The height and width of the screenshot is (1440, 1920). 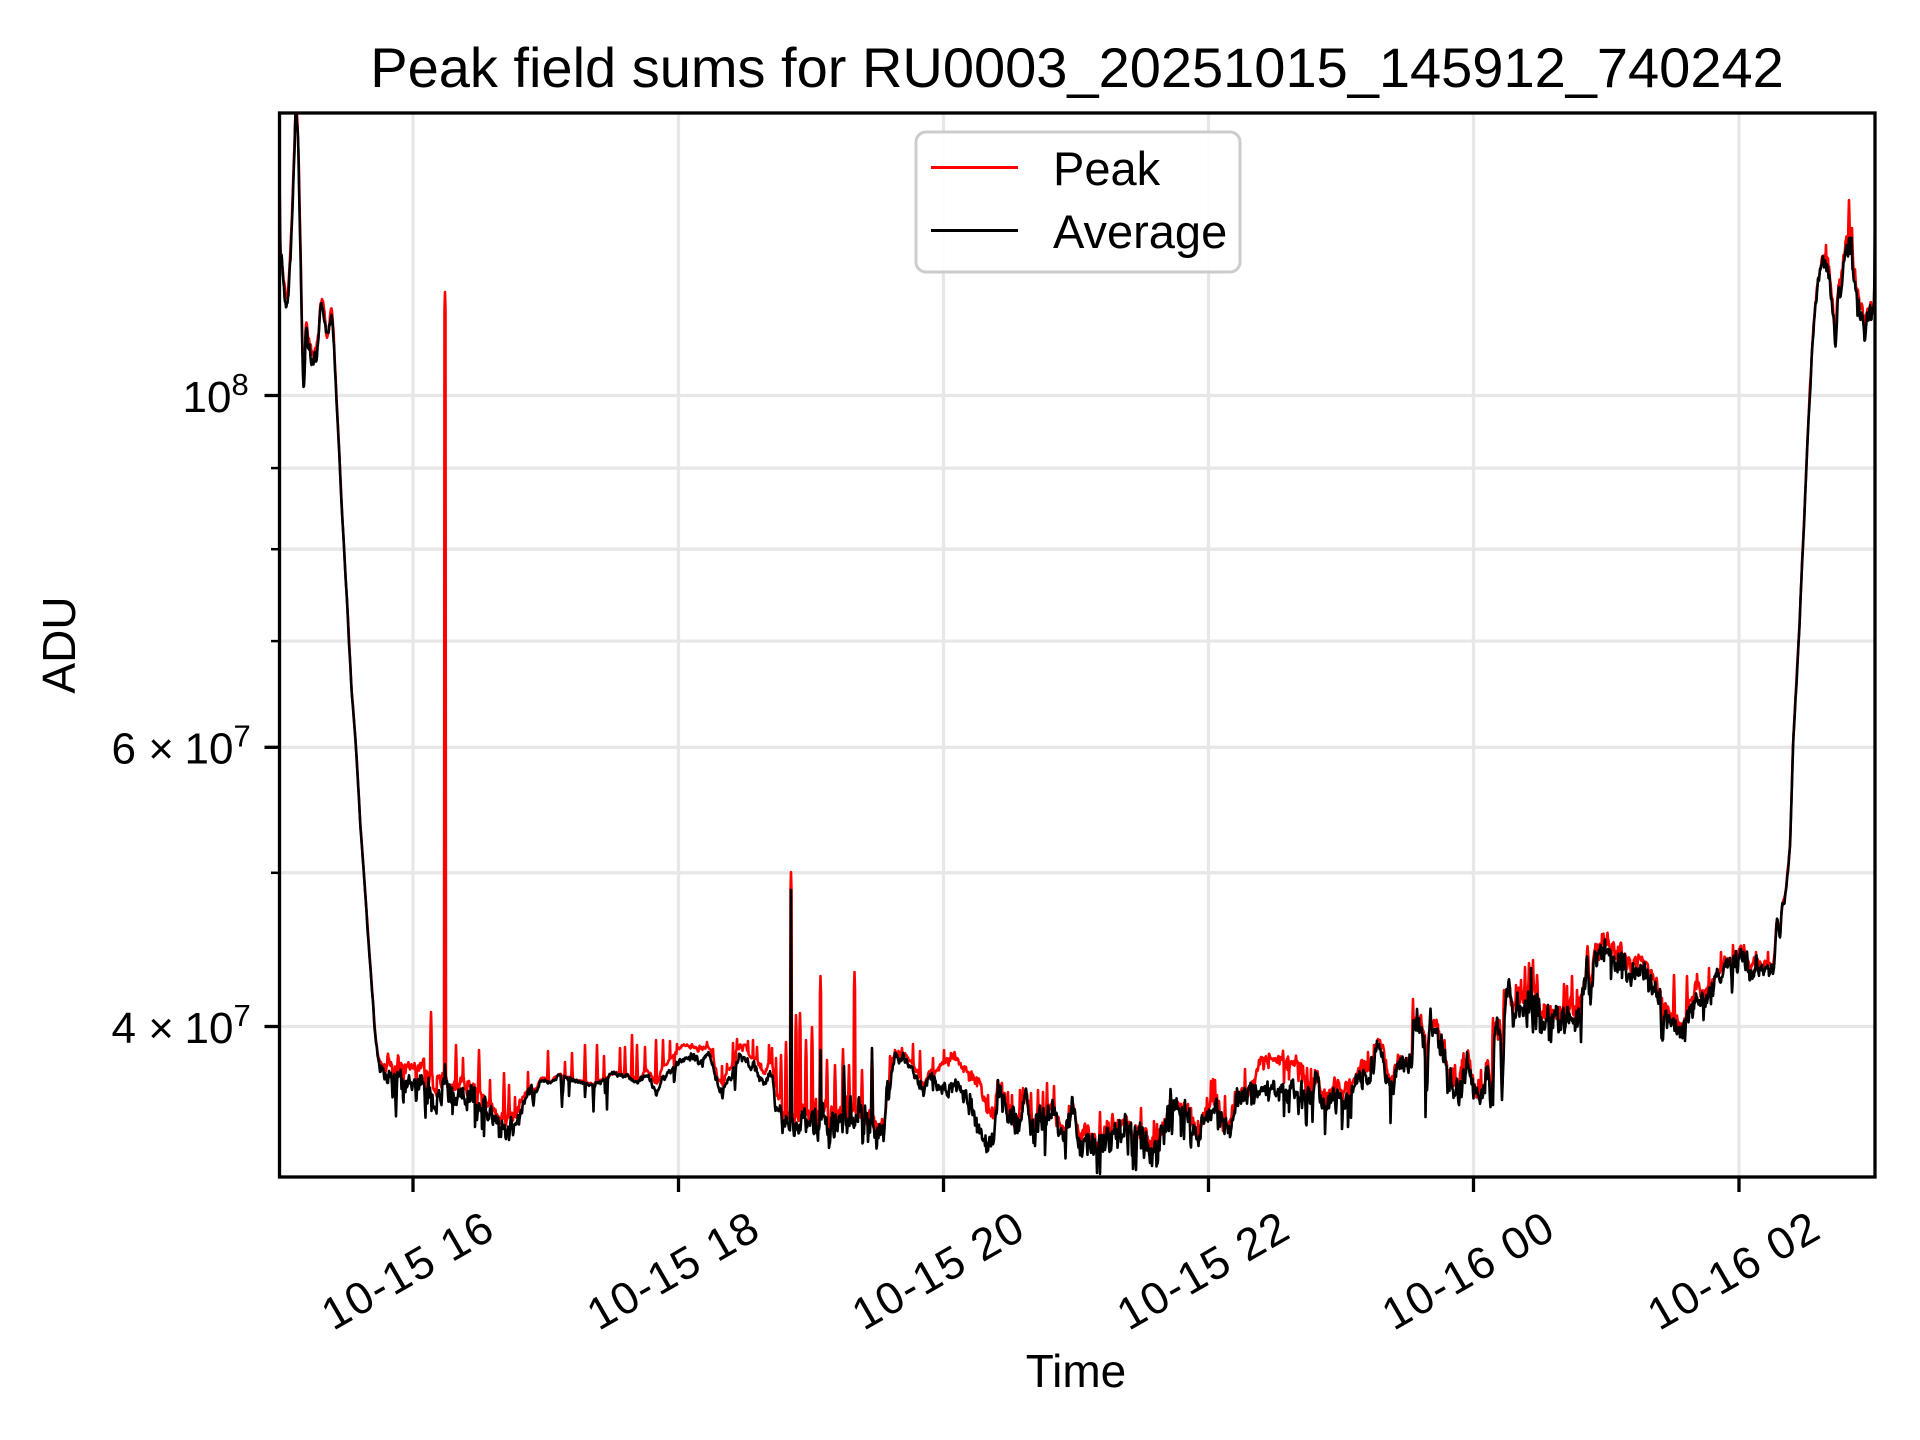 I want to click on svg-text: Average, so click(x=1140, y=231).